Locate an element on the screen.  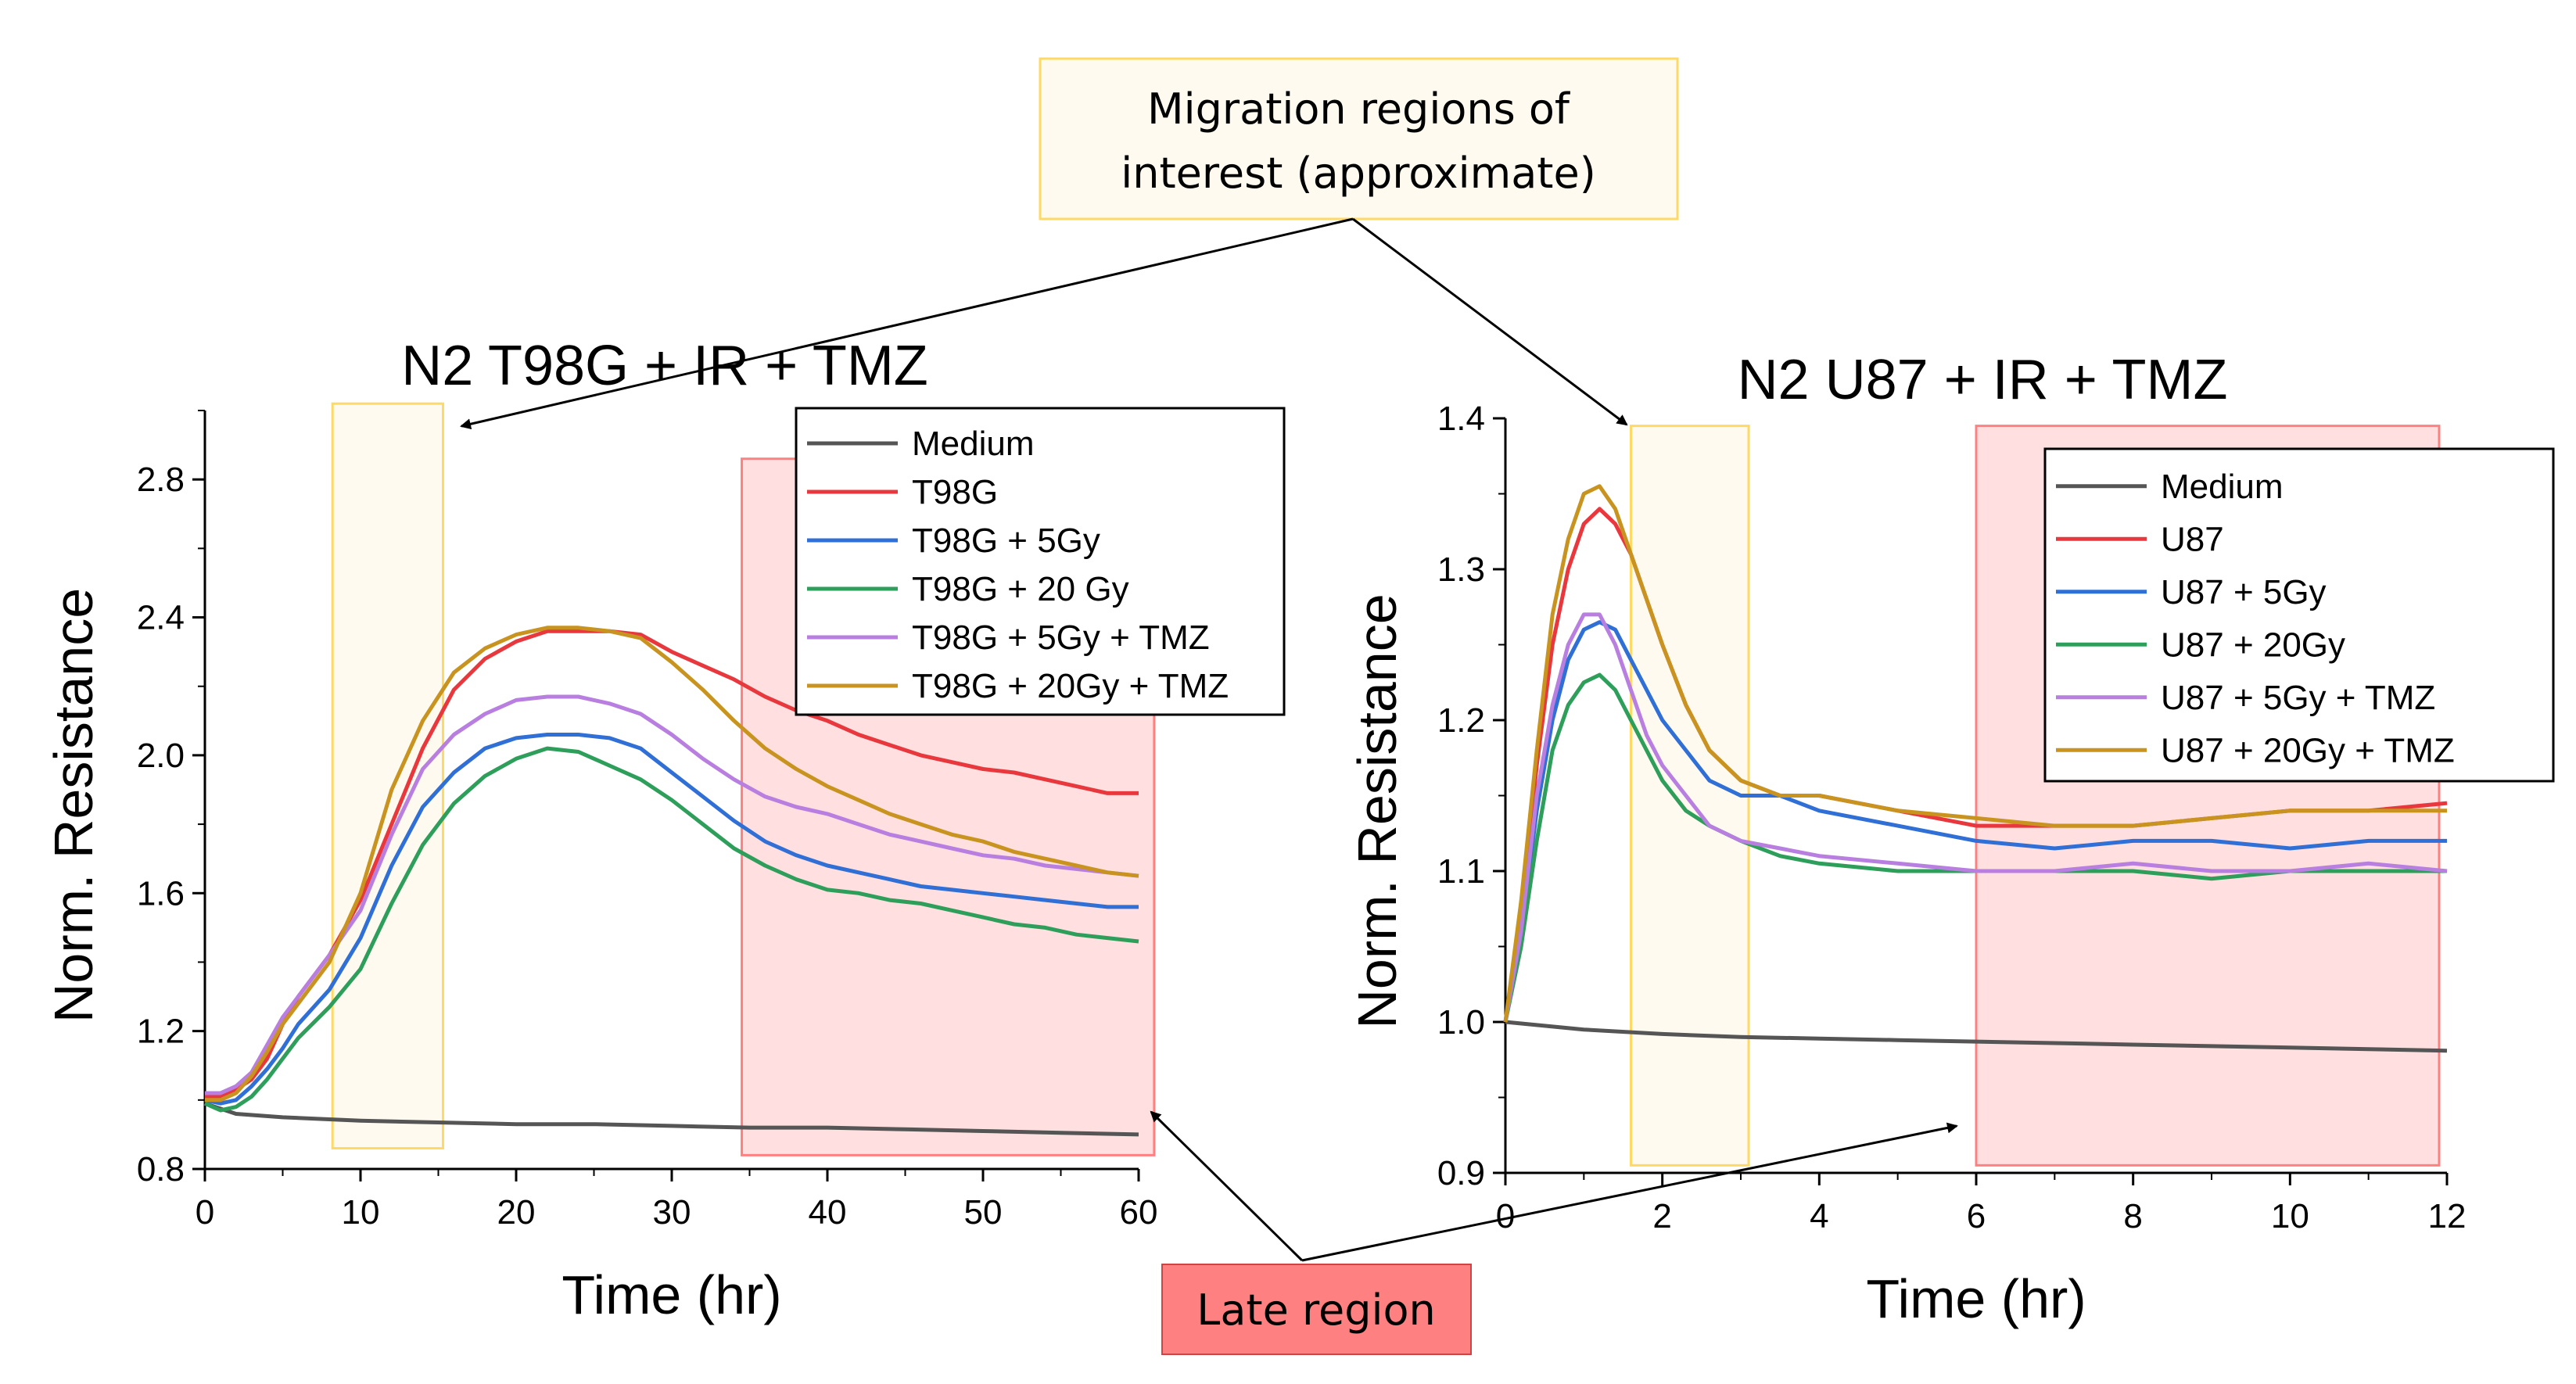
legend-label: T98G + 5Gy is located at coordinates (1006, 541).